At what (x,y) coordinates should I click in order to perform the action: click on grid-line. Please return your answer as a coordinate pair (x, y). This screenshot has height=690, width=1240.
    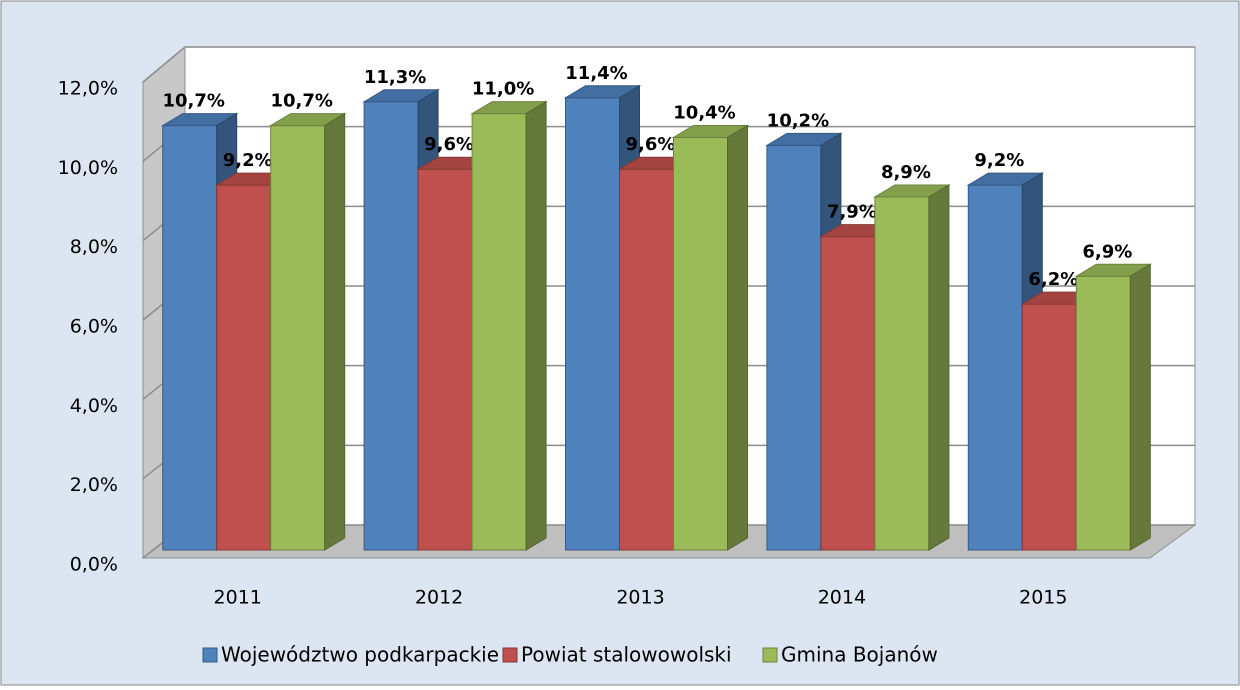
    Looking at the image, I should click on (164, 64).